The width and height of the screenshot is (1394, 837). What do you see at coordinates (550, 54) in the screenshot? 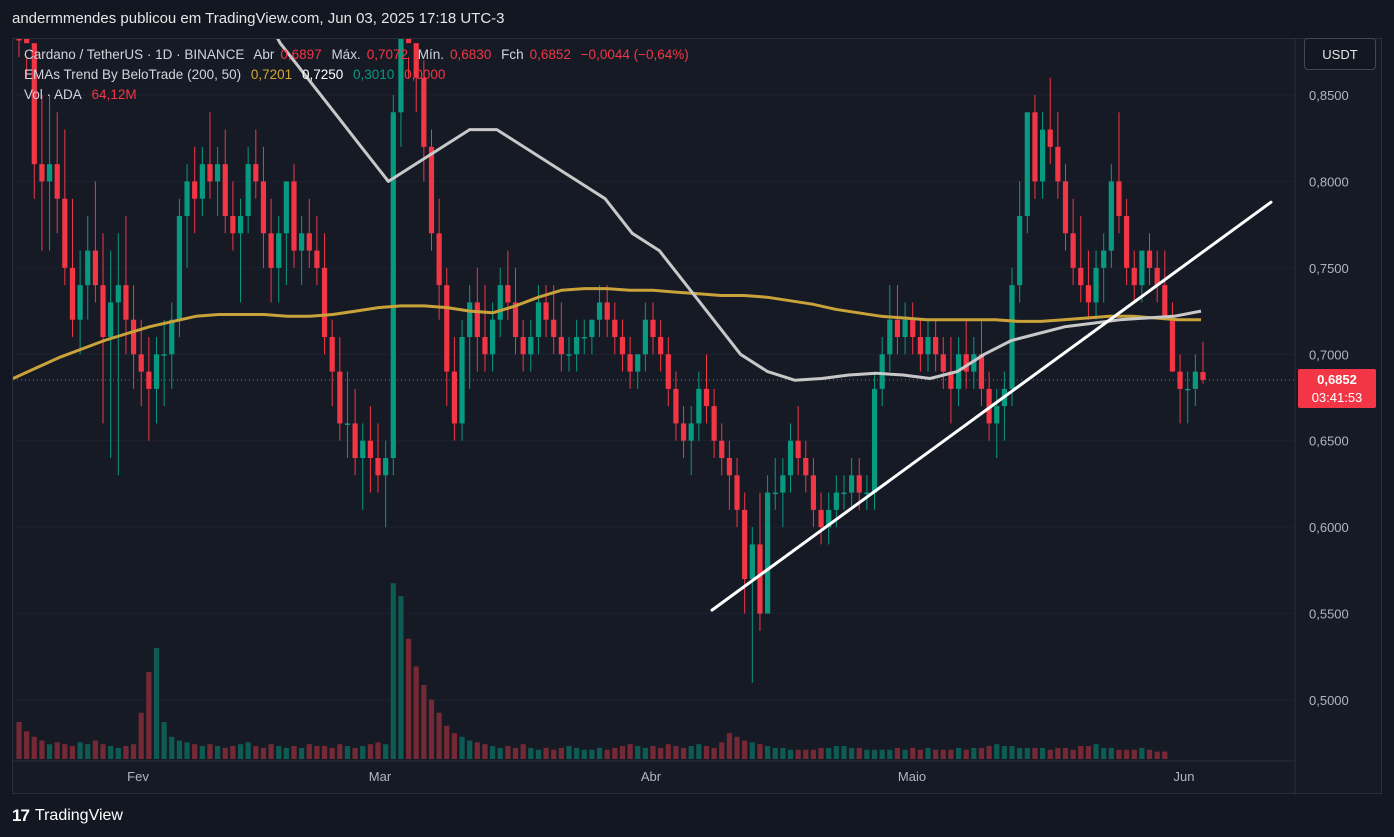
I see `legend-close-value: 0,6852` at bounding box center [550, 54].